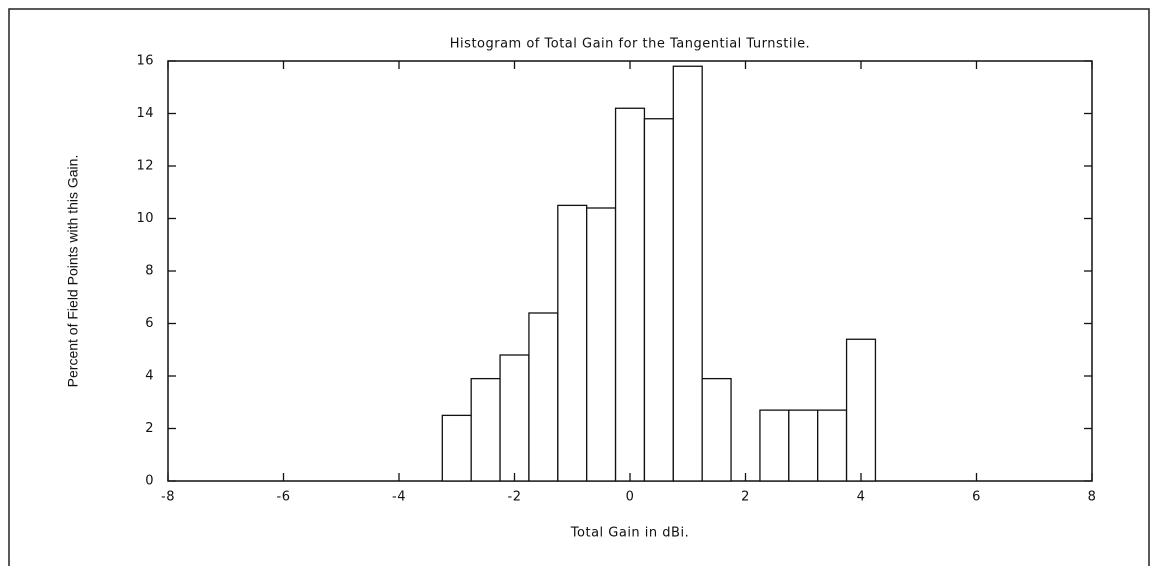 This screenshot has width=1158, height=566. I want to click on y-tick-label: 0, so click(149, 481).